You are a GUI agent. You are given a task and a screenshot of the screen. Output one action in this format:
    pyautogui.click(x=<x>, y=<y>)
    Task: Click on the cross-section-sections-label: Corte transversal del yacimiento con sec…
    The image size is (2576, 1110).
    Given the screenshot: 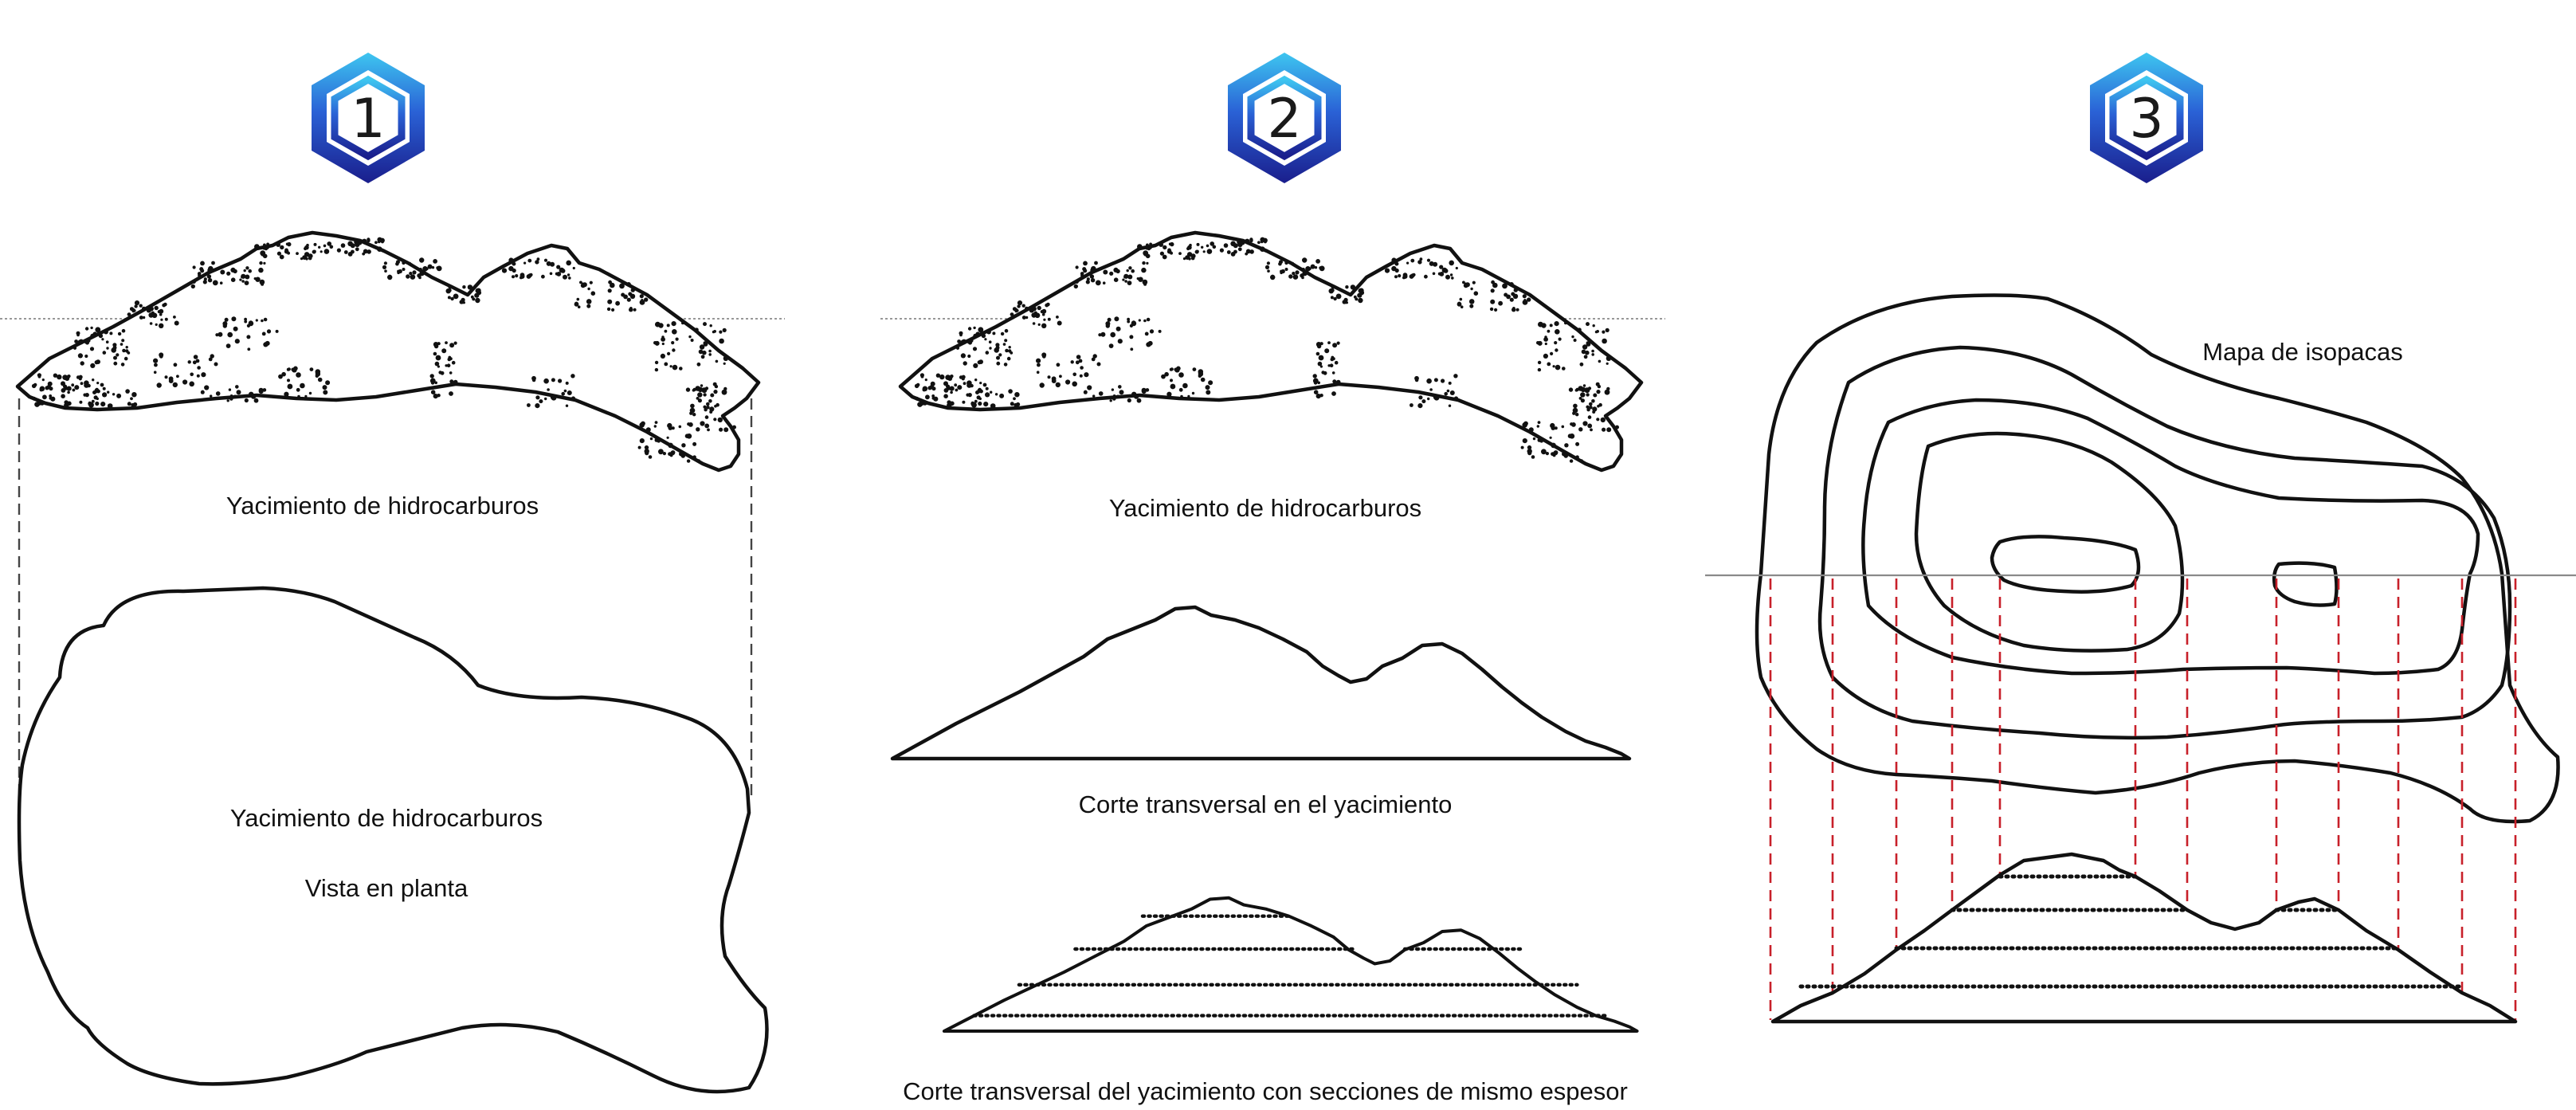 What is the action you would take?
    pyautogui.click(x=1265, y=1091)
    